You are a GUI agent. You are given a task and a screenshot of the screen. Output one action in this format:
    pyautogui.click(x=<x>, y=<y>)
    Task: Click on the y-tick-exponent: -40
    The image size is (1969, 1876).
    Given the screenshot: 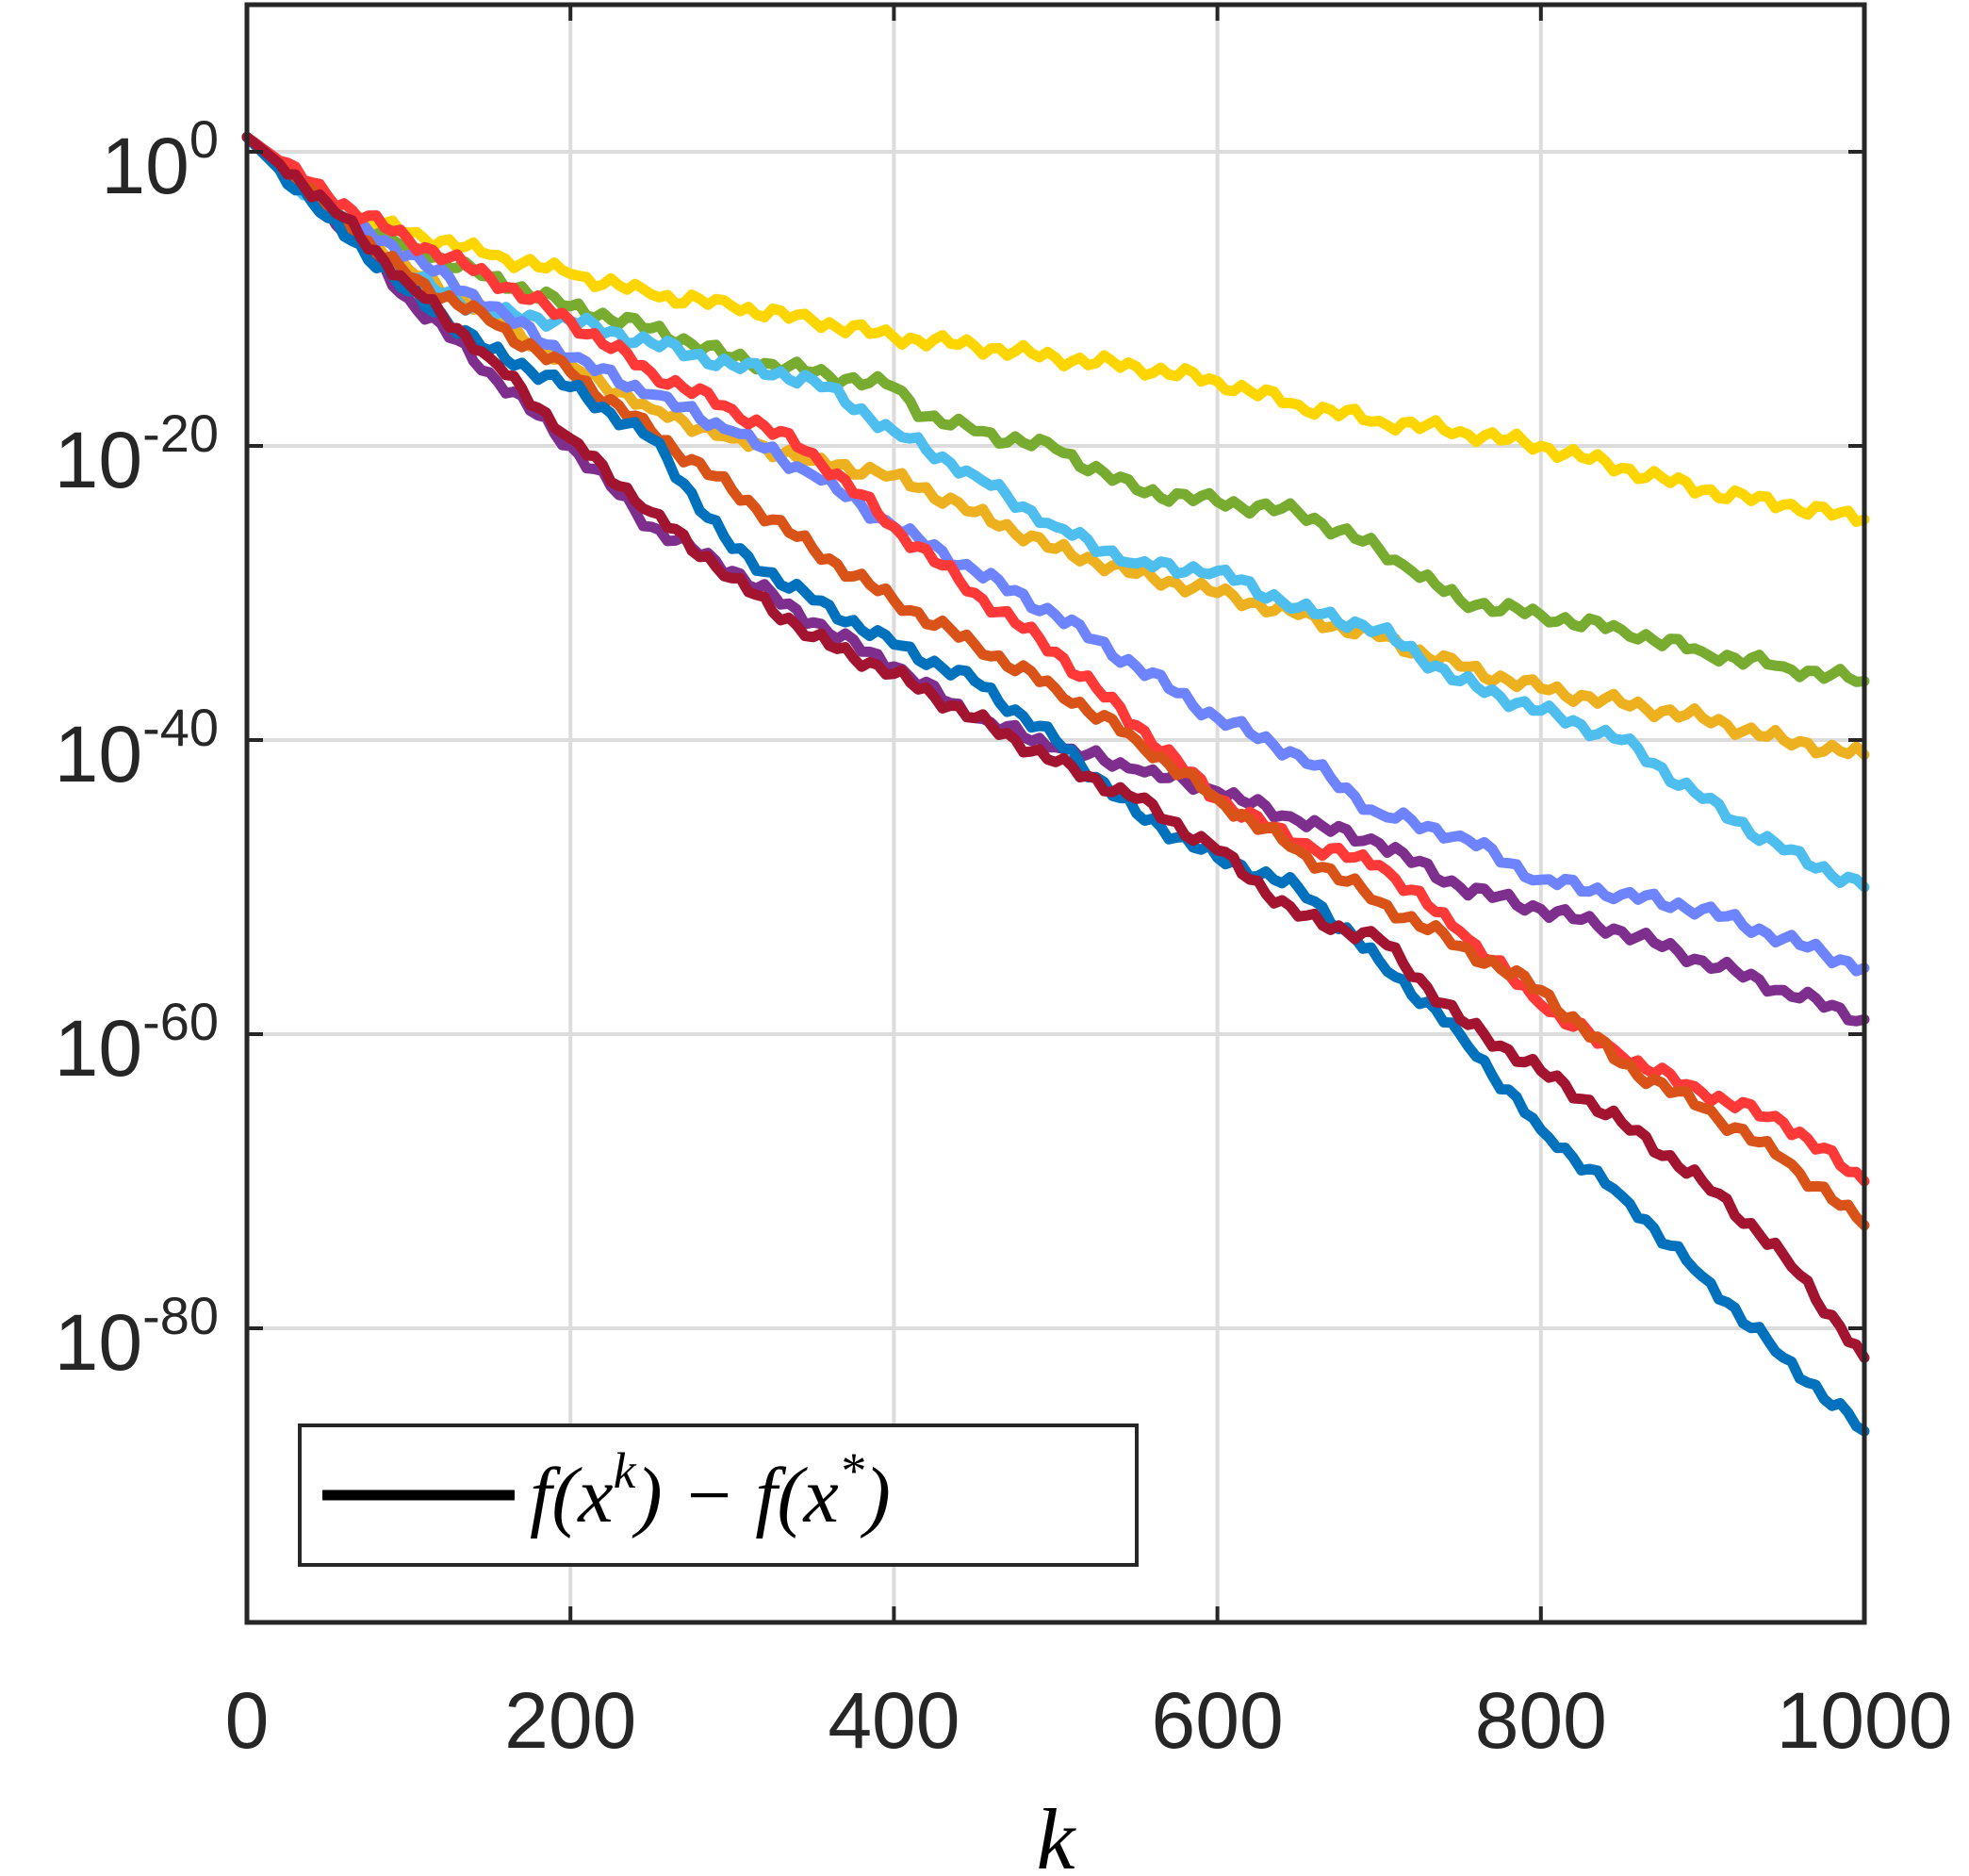 What is the action you would take?
    pyautogui.click(x=181, y=727)
    